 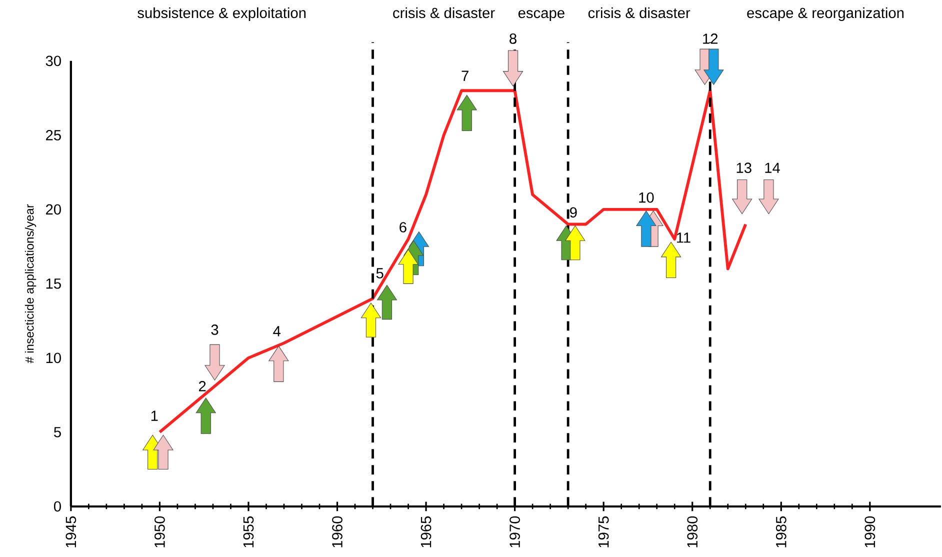 What do you see at coordinates (53, 209) in the screenshot?
I see `y-tick-label: 20` at bounding box center [53, 209].